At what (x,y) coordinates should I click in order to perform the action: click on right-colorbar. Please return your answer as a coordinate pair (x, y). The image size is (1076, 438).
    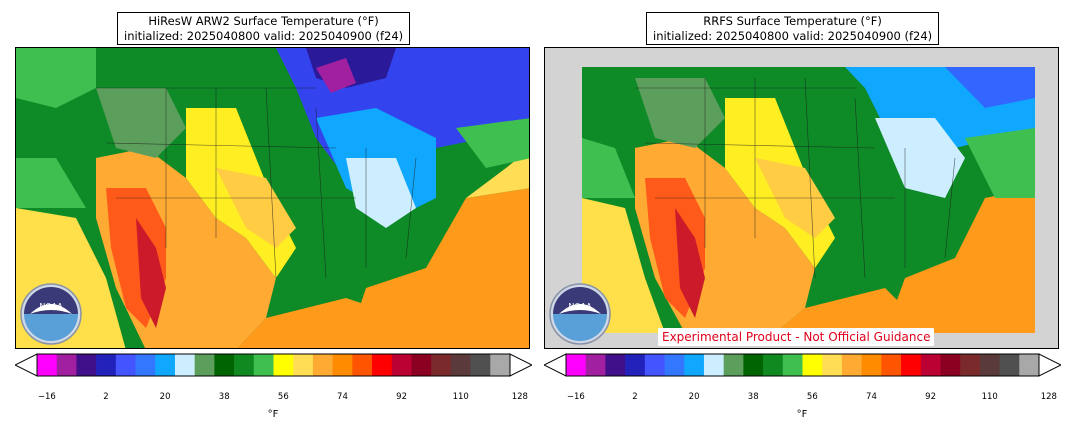
    Looking at the image, I should click on (802, 365).